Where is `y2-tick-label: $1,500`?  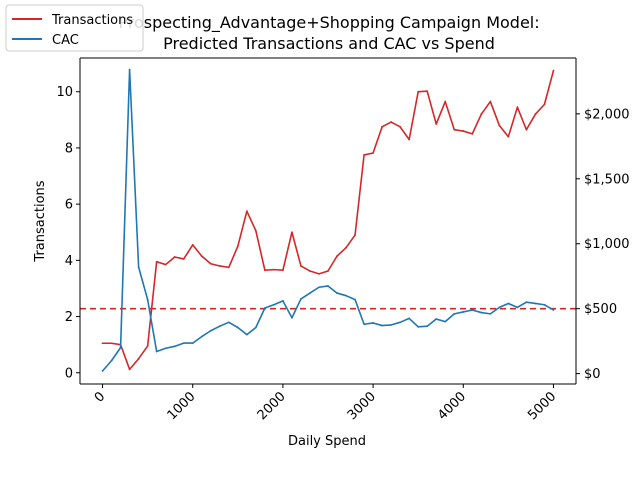
y2-tick-label: $1,500 is located at coordinates (607, 179).